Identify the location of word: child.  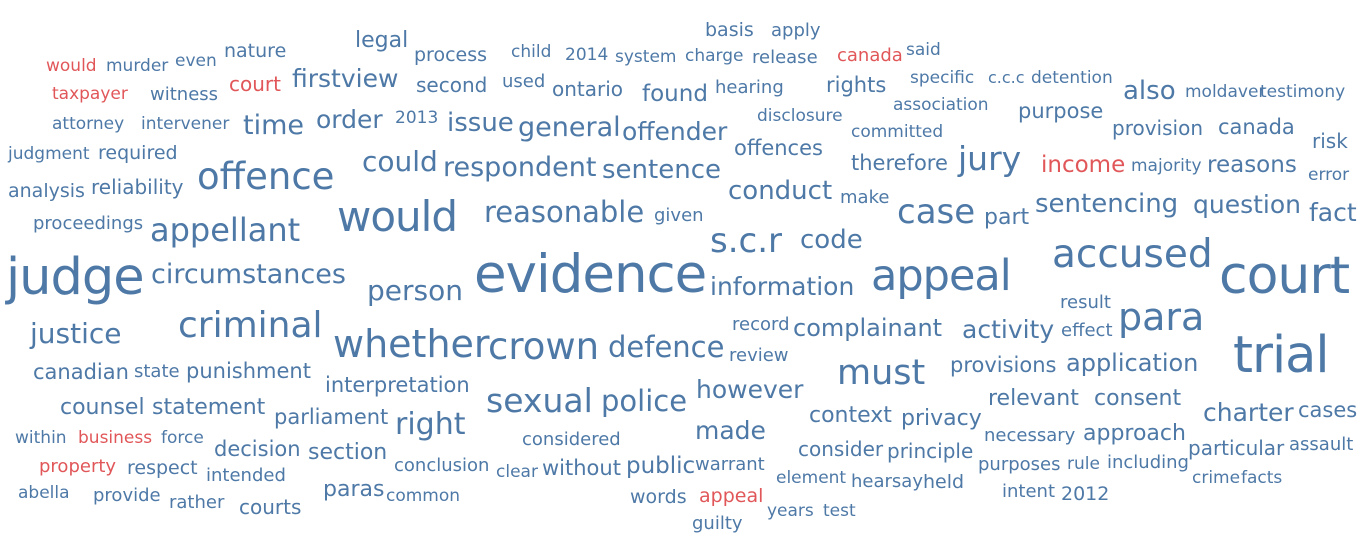
(531, 52).